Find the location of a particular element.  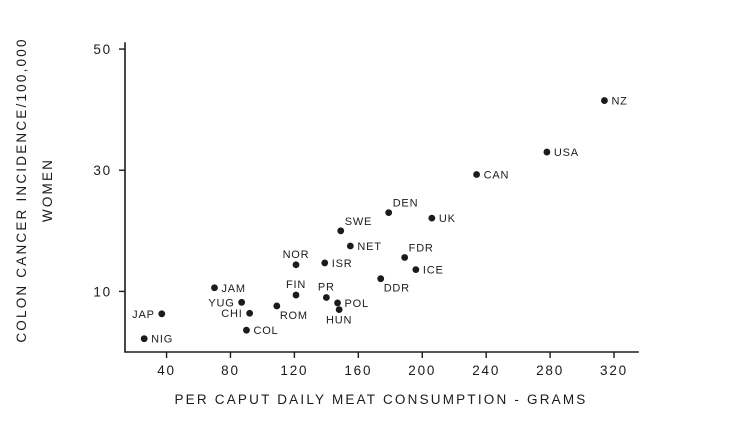

x-tick-label: 280 is located at coordinates (550, 370).